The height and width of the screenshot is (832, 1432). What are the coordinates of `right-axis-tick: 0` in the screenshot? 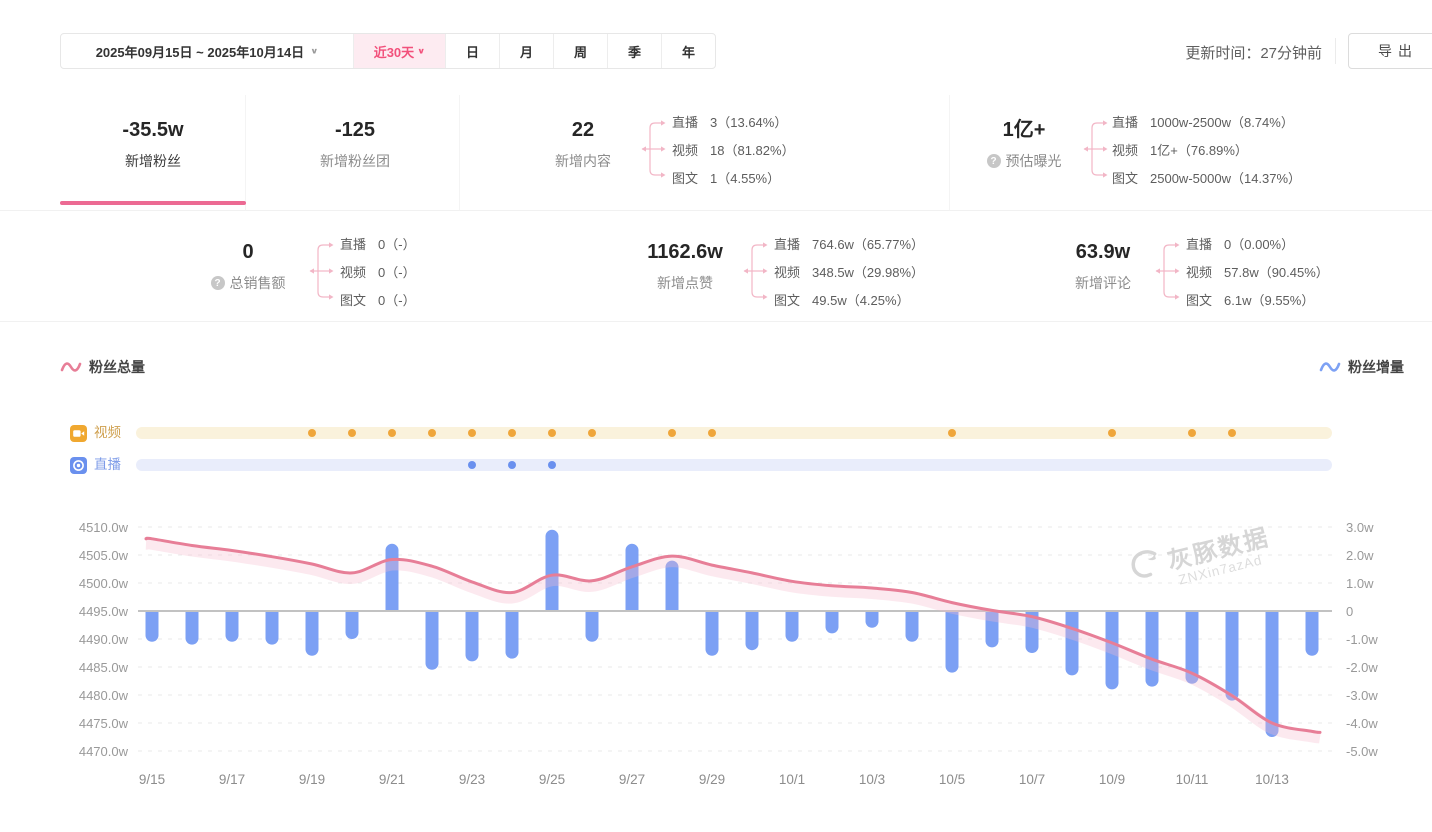 It's located at (1349, 611).